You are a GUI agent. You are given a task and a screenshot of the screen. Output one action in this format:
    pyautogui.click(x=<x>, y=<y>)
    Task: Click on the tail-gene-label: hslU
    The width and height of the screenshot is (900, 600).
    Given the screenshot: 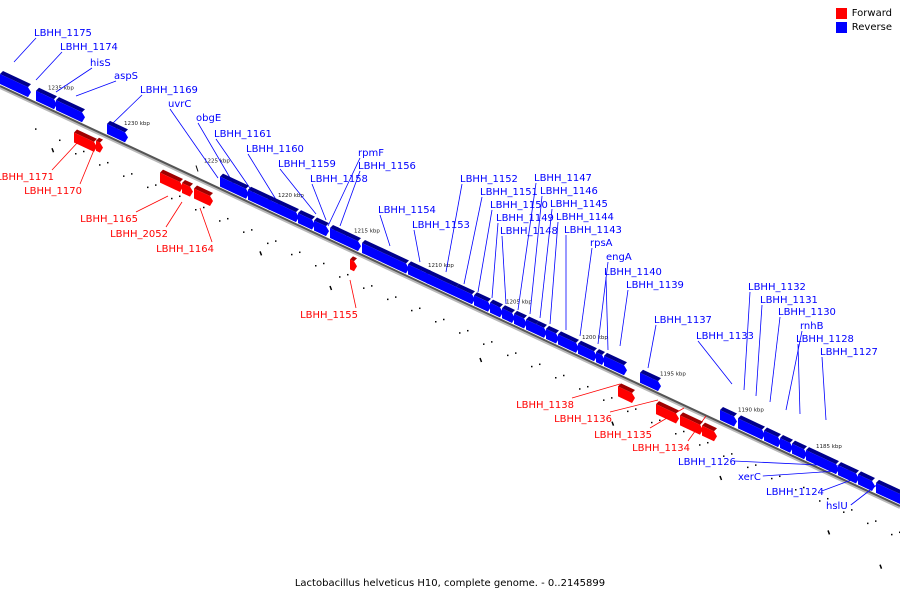 What is the action you would take?
    pyautogui.click(x=837, y=506)
    